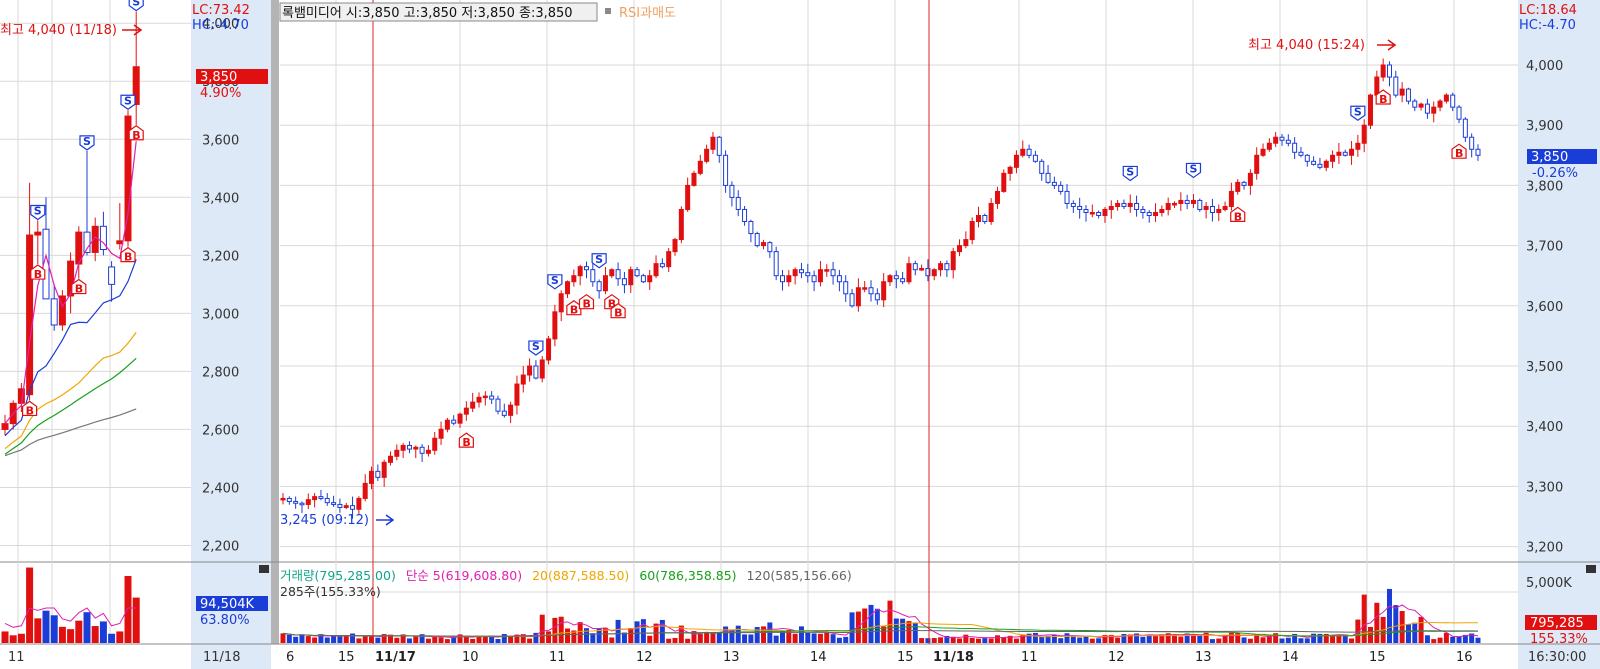 Image resolution: width=1600 pixels, height=669 pixels. What do you see at coordinates (38, 212) in the screenshot?
I see `sell-signal-shape` at bounding box center [38, 212].